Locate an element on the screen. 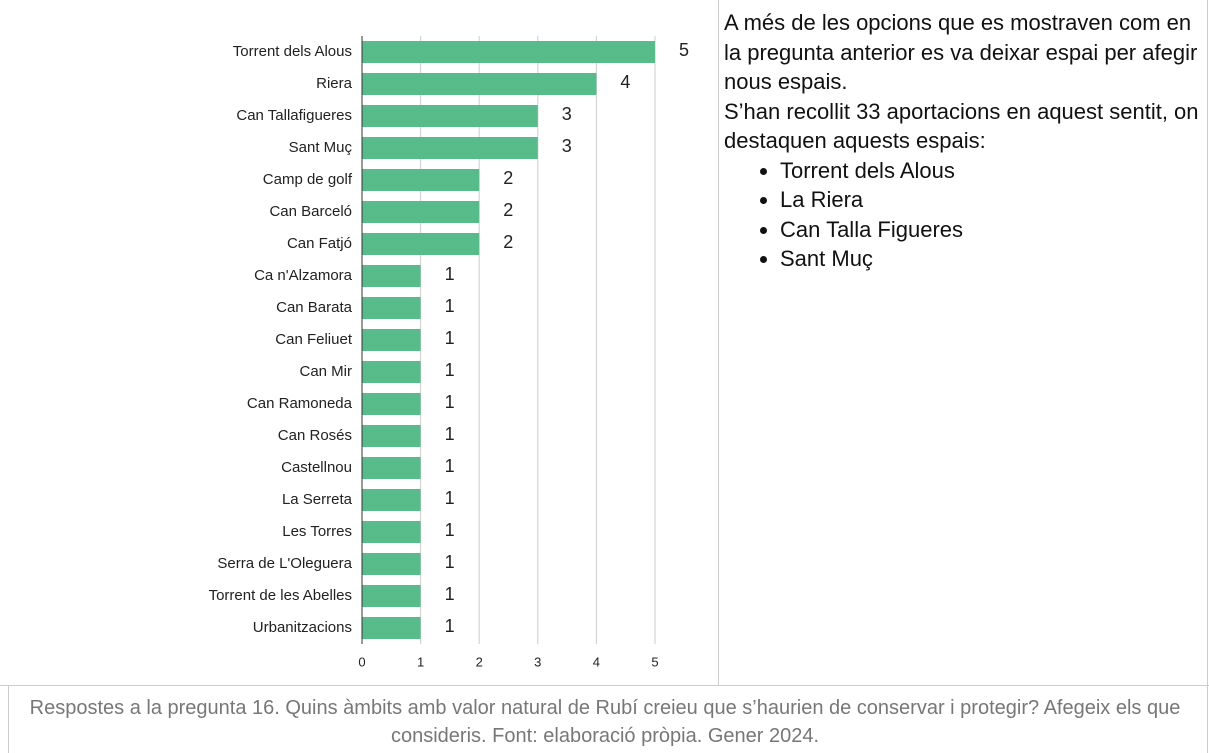 The width and height of the screenshot is (1209, 753). y-tick-label: Torrent dels Alous is located at coordinates (292, 51).